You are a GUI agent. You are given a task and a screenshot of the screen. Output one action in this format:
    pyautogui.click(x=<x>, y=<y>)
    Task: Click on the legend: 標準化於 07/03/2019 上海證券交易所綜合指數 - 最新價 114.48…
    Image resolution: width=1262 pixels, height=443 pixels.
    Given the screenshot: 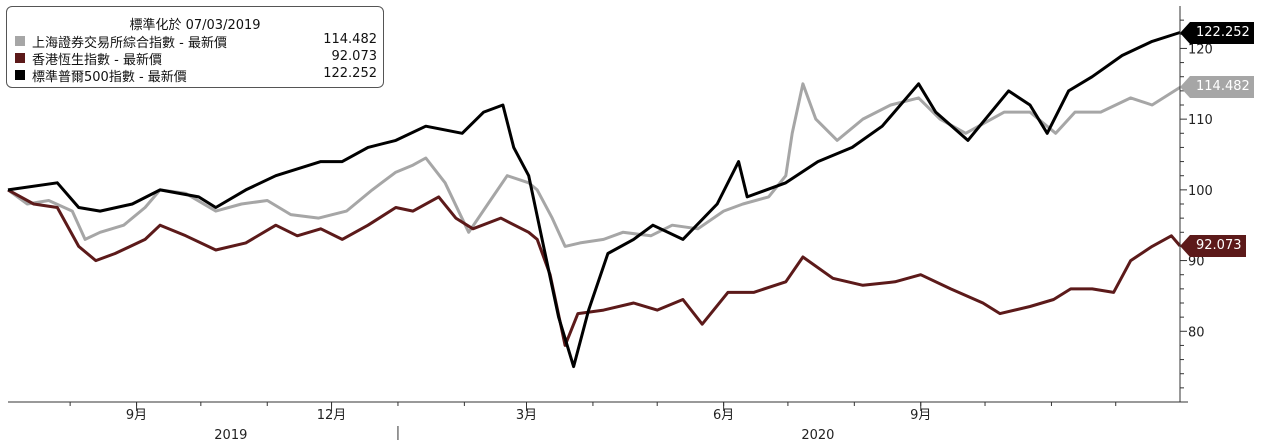 What is the action you would take?
    pyautogui.click(x=195, y=47)
    